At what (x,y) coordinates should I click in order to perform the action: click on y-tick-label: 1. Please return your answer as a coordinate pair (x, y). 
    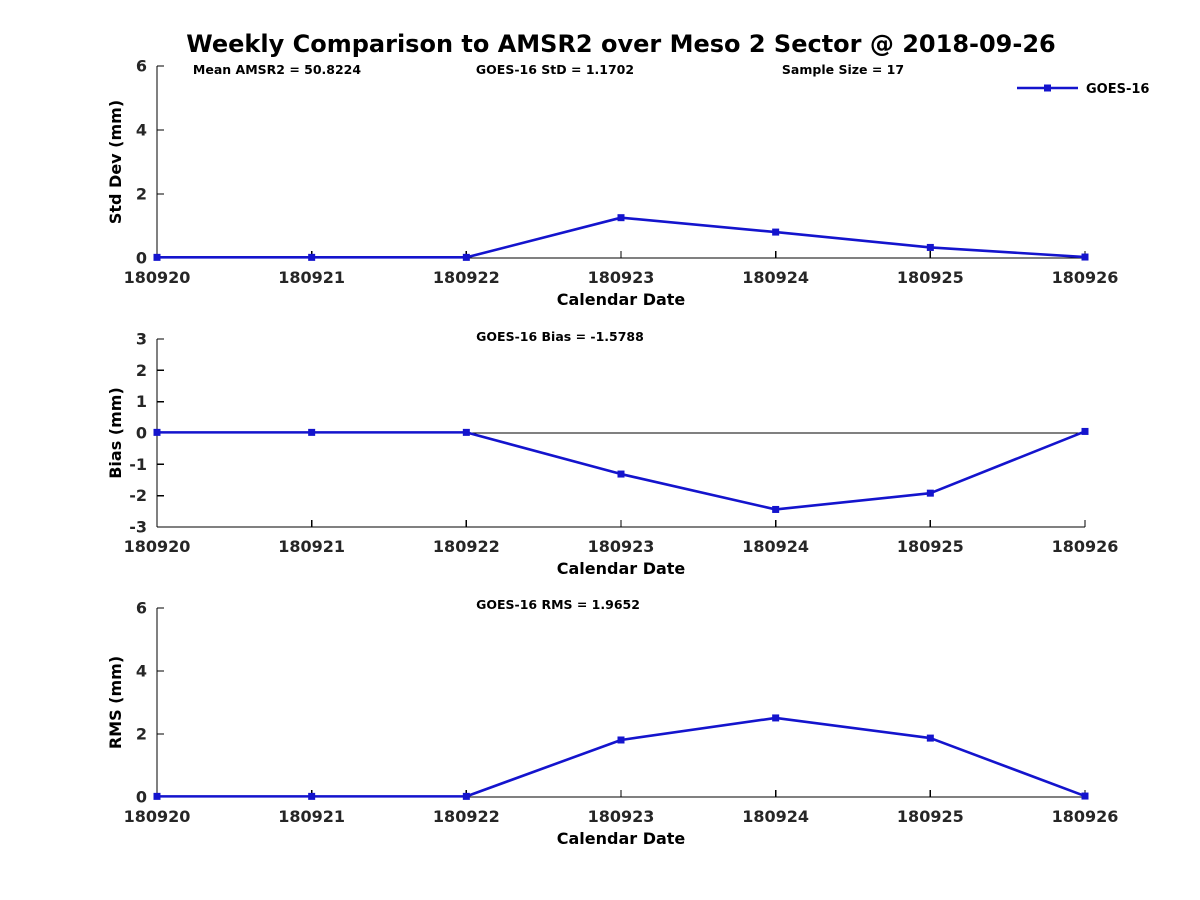
    Looking at the image, I should click on (141, 401).